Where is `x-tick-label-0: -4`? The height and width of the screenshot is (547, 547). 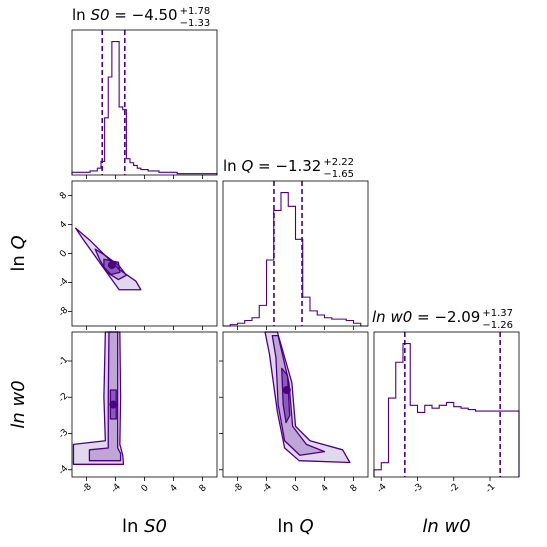
x-tick-label-0: -4 is located at coordinates (116, 489).